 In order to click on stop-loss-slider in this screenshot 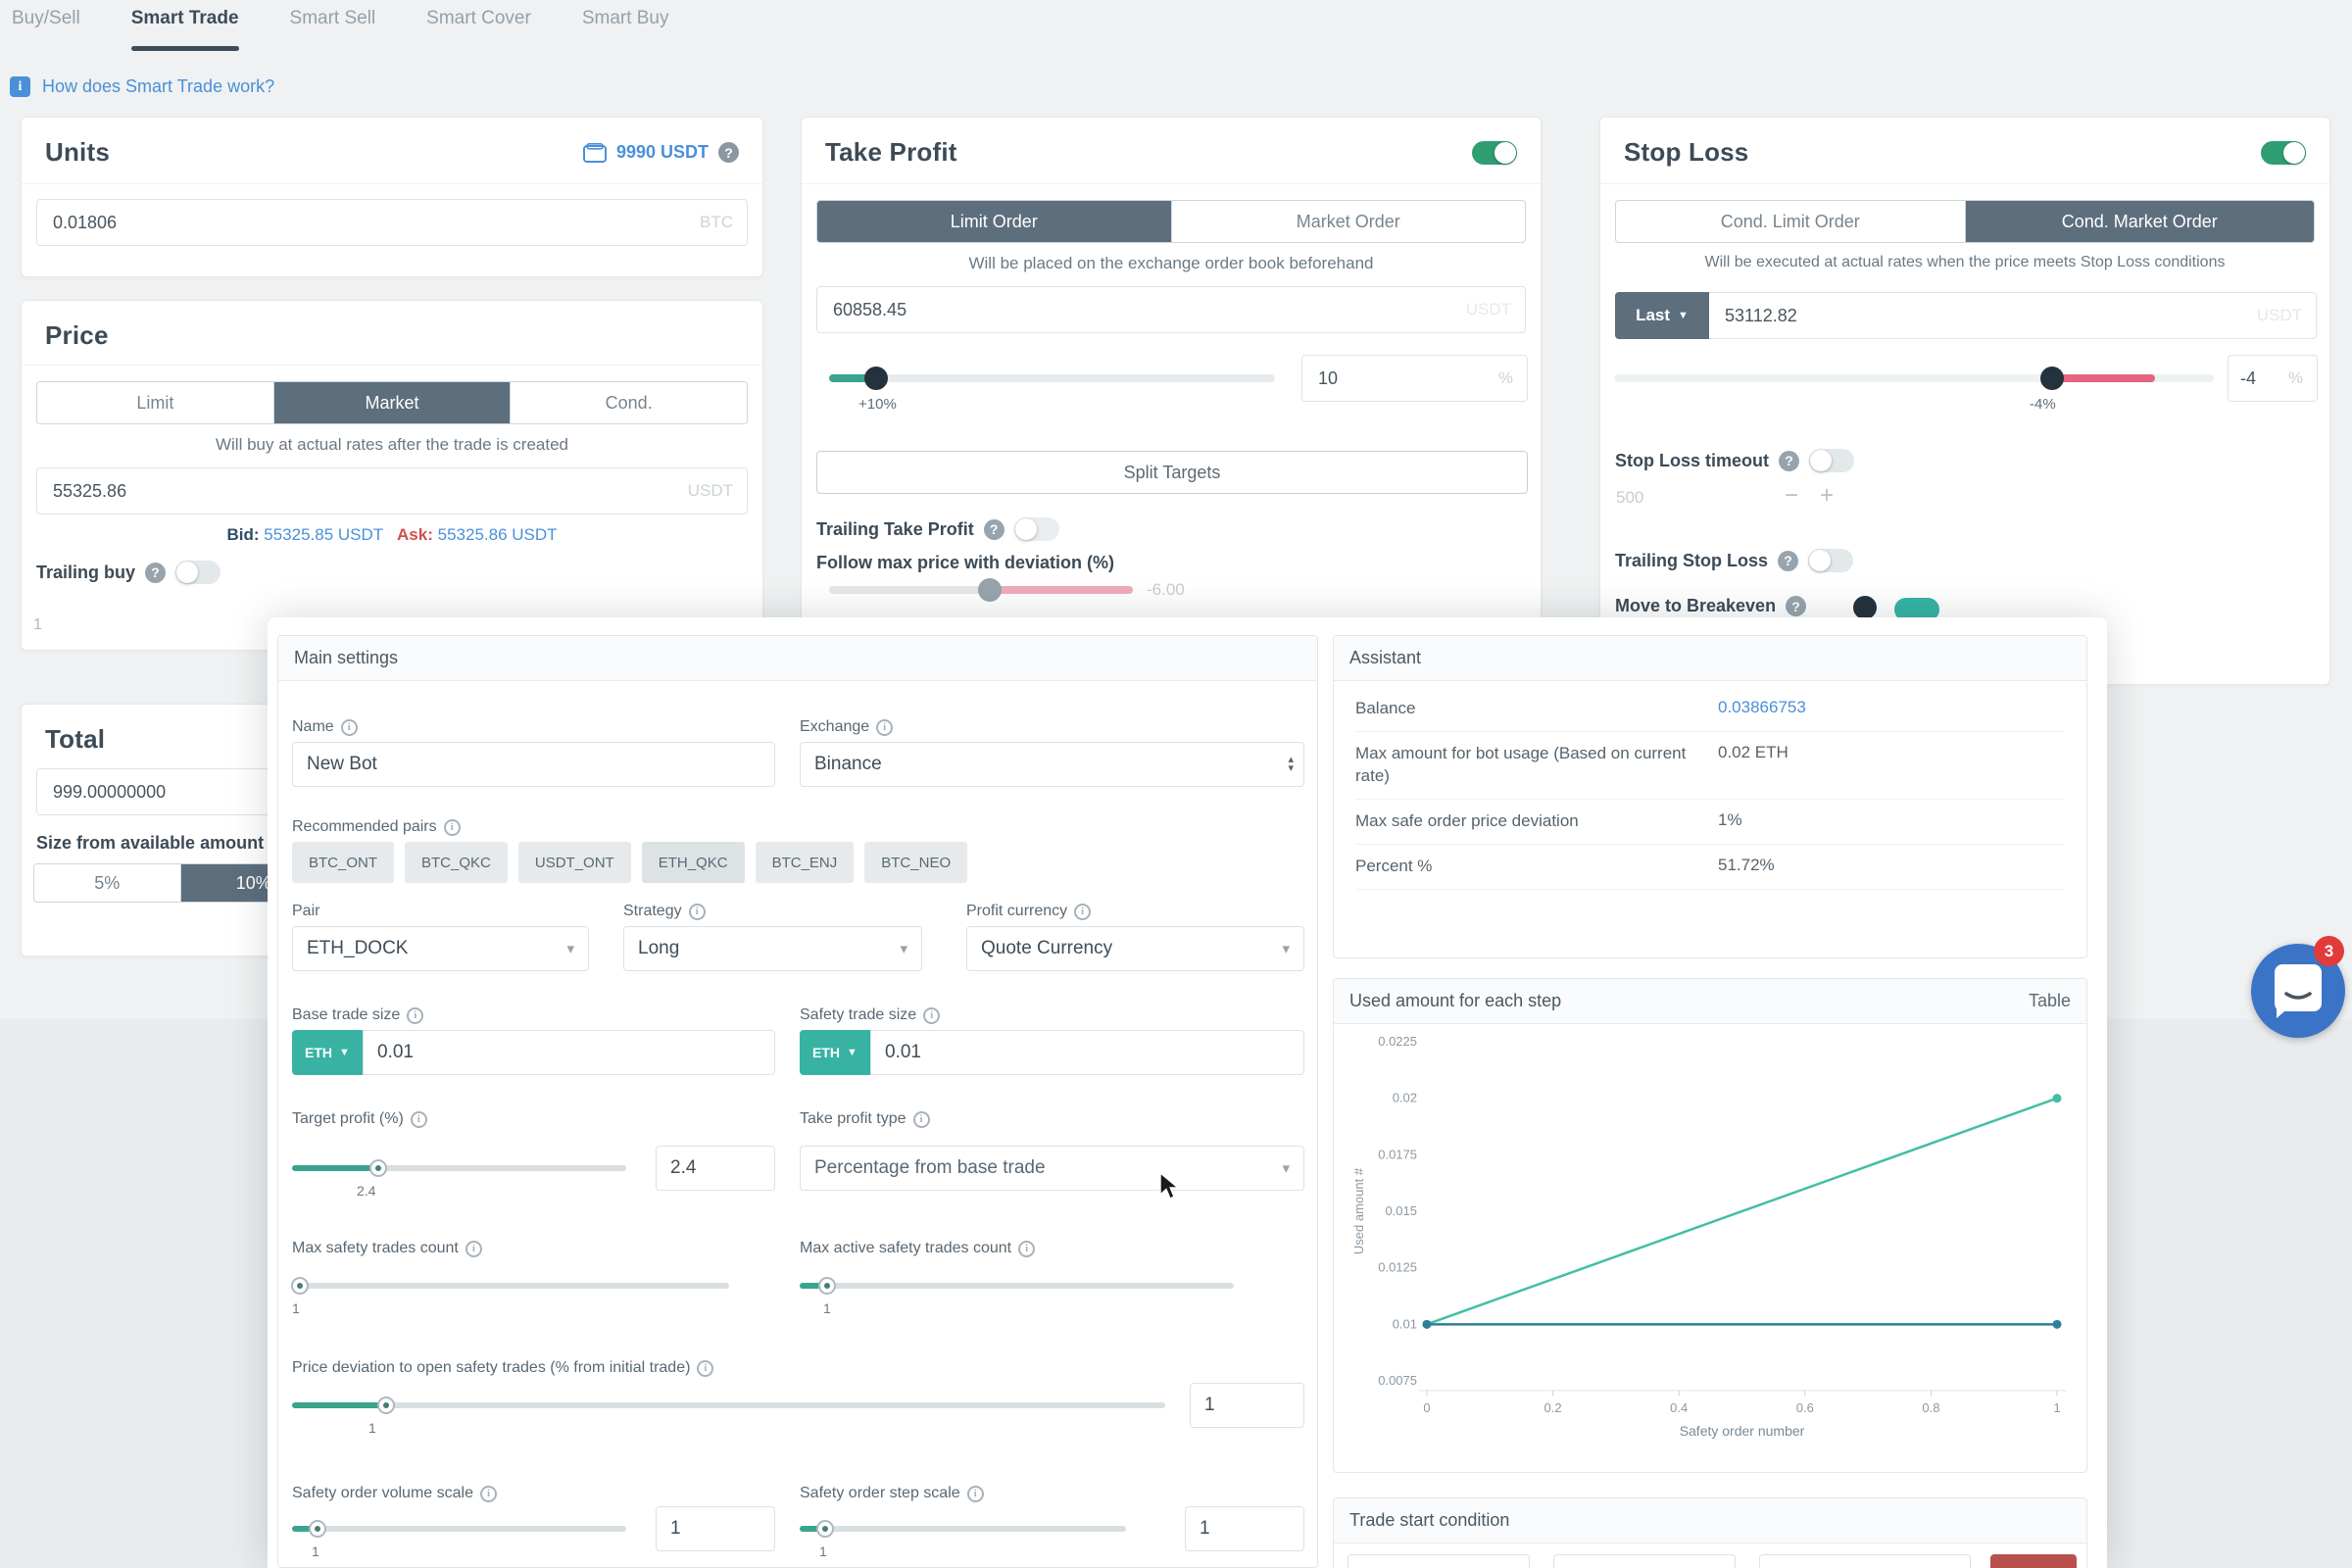, I will do `click(1914, 378)`.